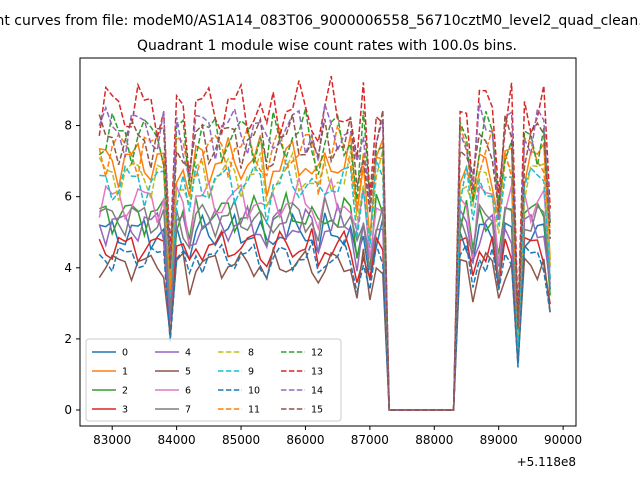 The height and width of the screenshot is (484, 640). What do you see at coordinates (125, 372) in the screenshot?
I see `legend-label-1: 1` at bounding box center [125, 372].